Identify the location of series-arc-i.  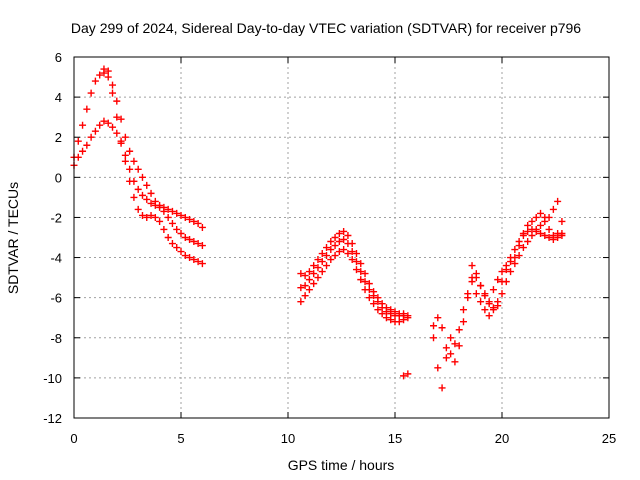
(517, 255).